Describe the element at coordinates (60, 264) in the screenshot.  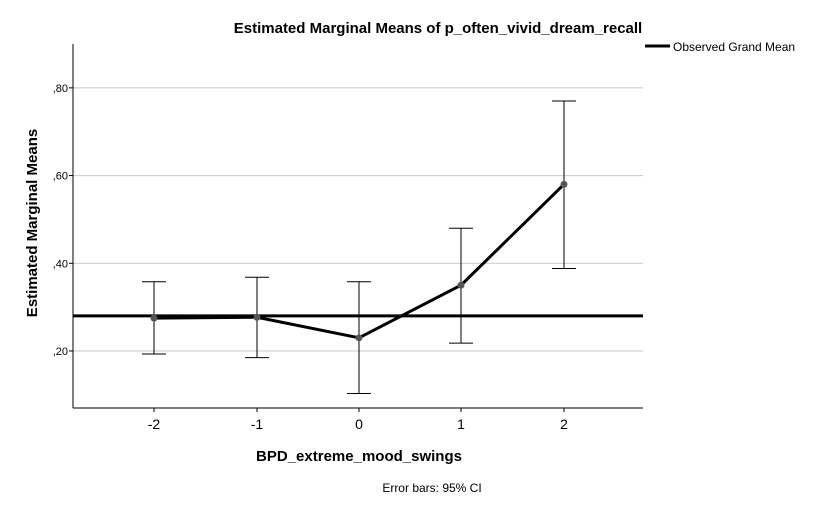
I see `y-tick-label: ,40` at that location.